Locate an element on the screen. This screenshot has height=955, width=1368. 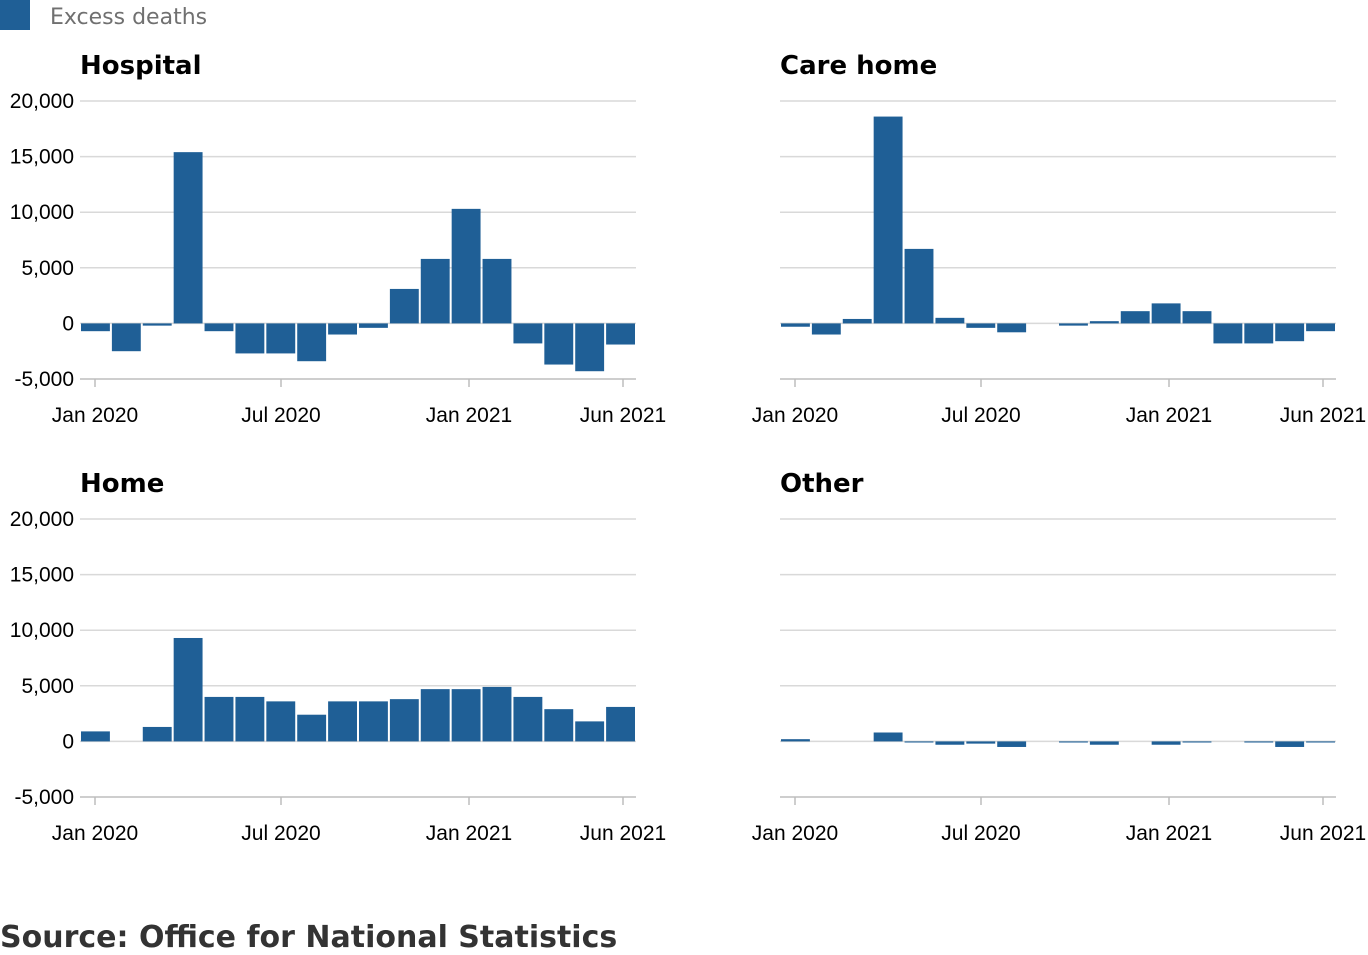
legend-label: Excess deaths is located at coordinates (129, 17).